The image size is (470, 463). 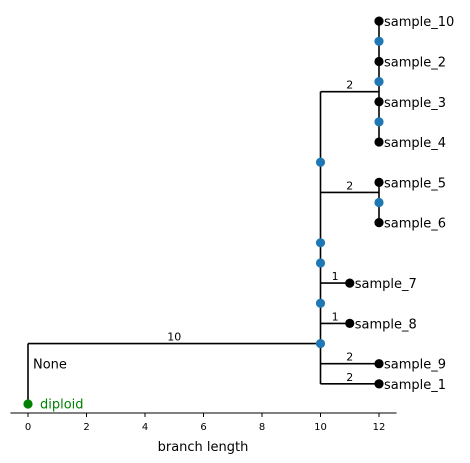 I want to click on x-tick-label: 2, so click(x=86, y=427).